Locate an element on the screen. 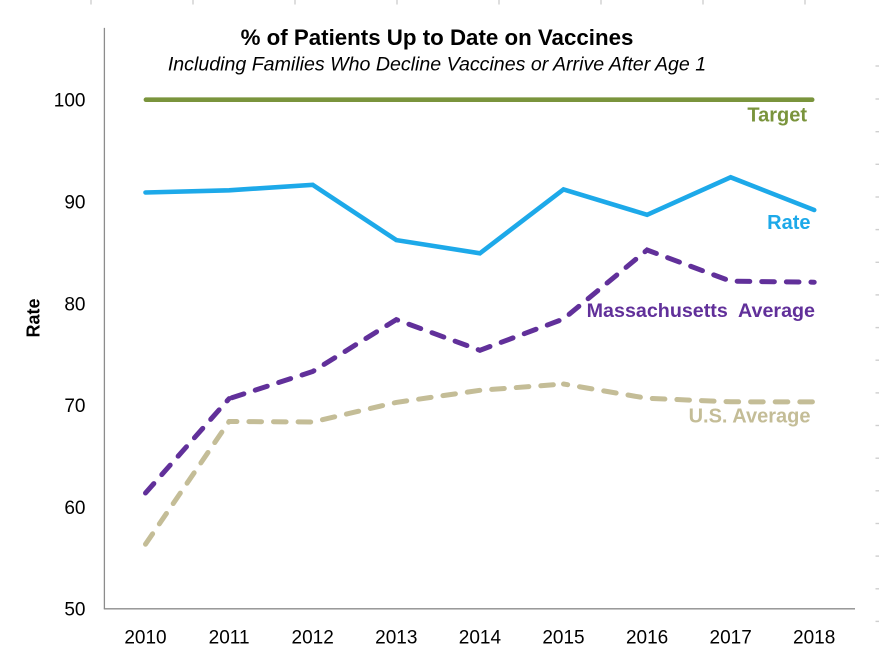 Image resolution: width=879 pixels, height=656 pixels. svg-text: 2016 is located at coordinates (647, 637).